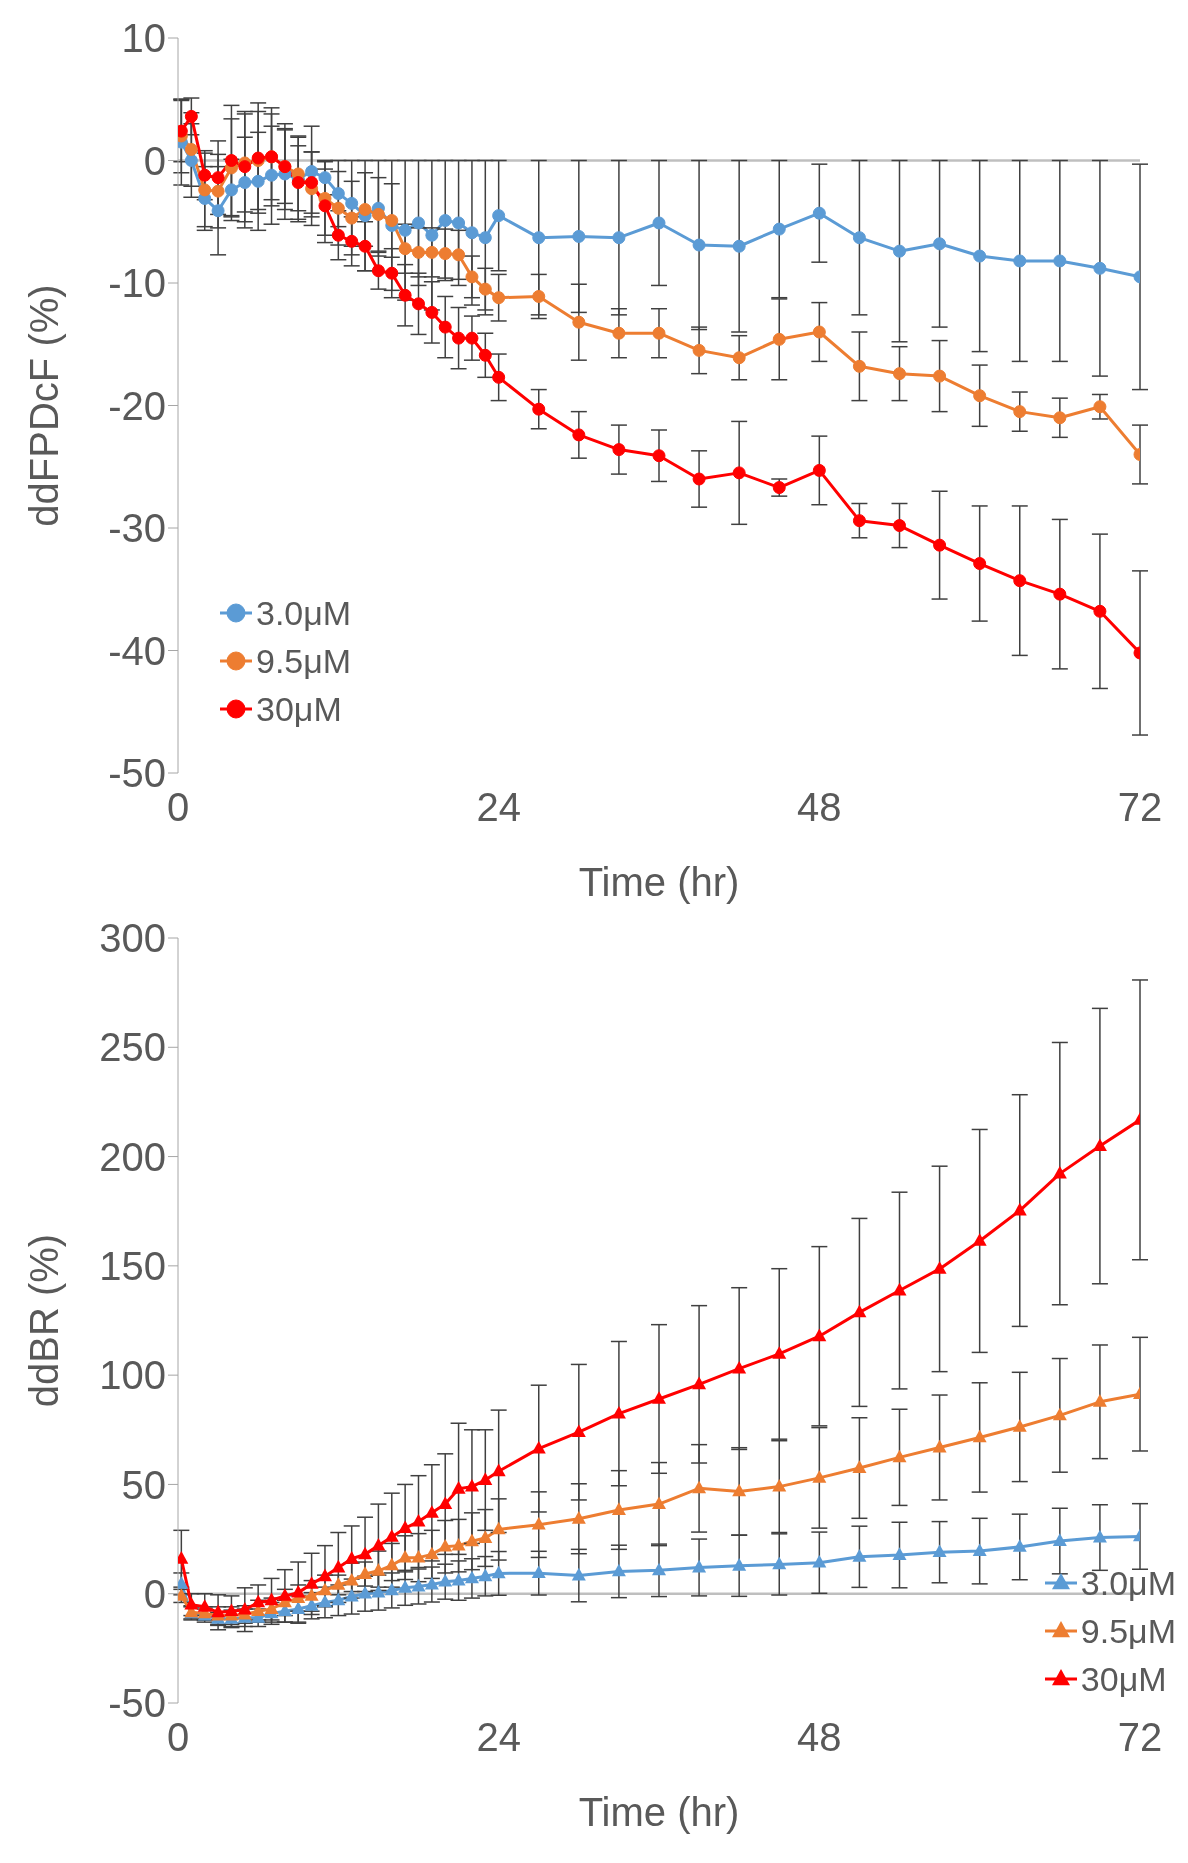 The width and height of the screenshot is (1188, 1863). Describe the element at coordinates (132, 1156) in the screenshot. I see `y-tick-label: 200` at that location.